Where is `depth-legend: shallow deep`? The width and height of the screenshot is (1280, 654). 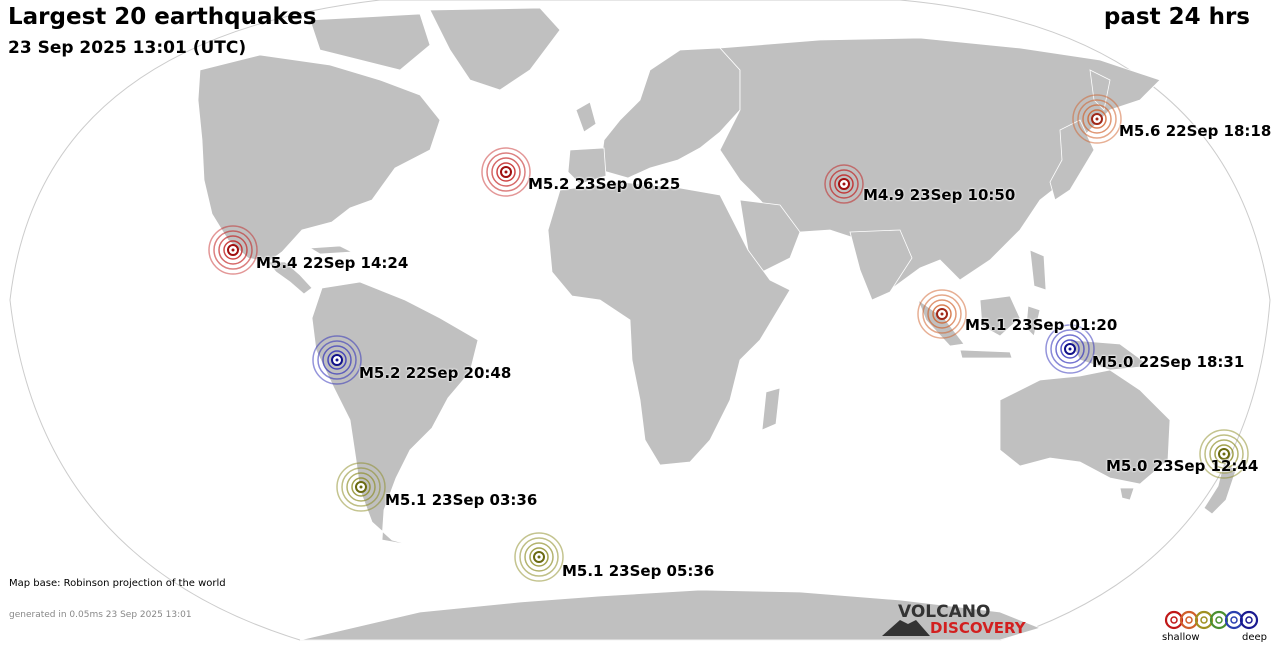 depth-legend: shallow deep is located at coordinates (1217, 628).